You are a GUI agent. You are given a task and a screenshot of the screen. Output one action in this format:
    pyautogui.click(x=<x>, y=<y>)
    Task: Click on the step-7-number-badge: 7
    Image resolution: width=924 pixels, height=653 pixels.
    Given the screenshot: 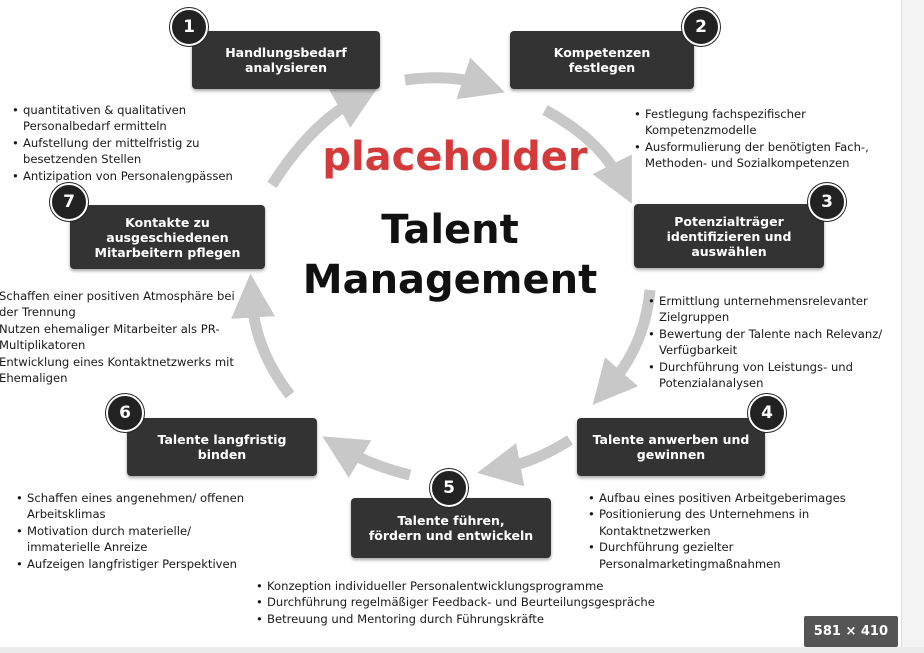 What is the action you would take?
    pyautogui.click(x=69, y=202)
    